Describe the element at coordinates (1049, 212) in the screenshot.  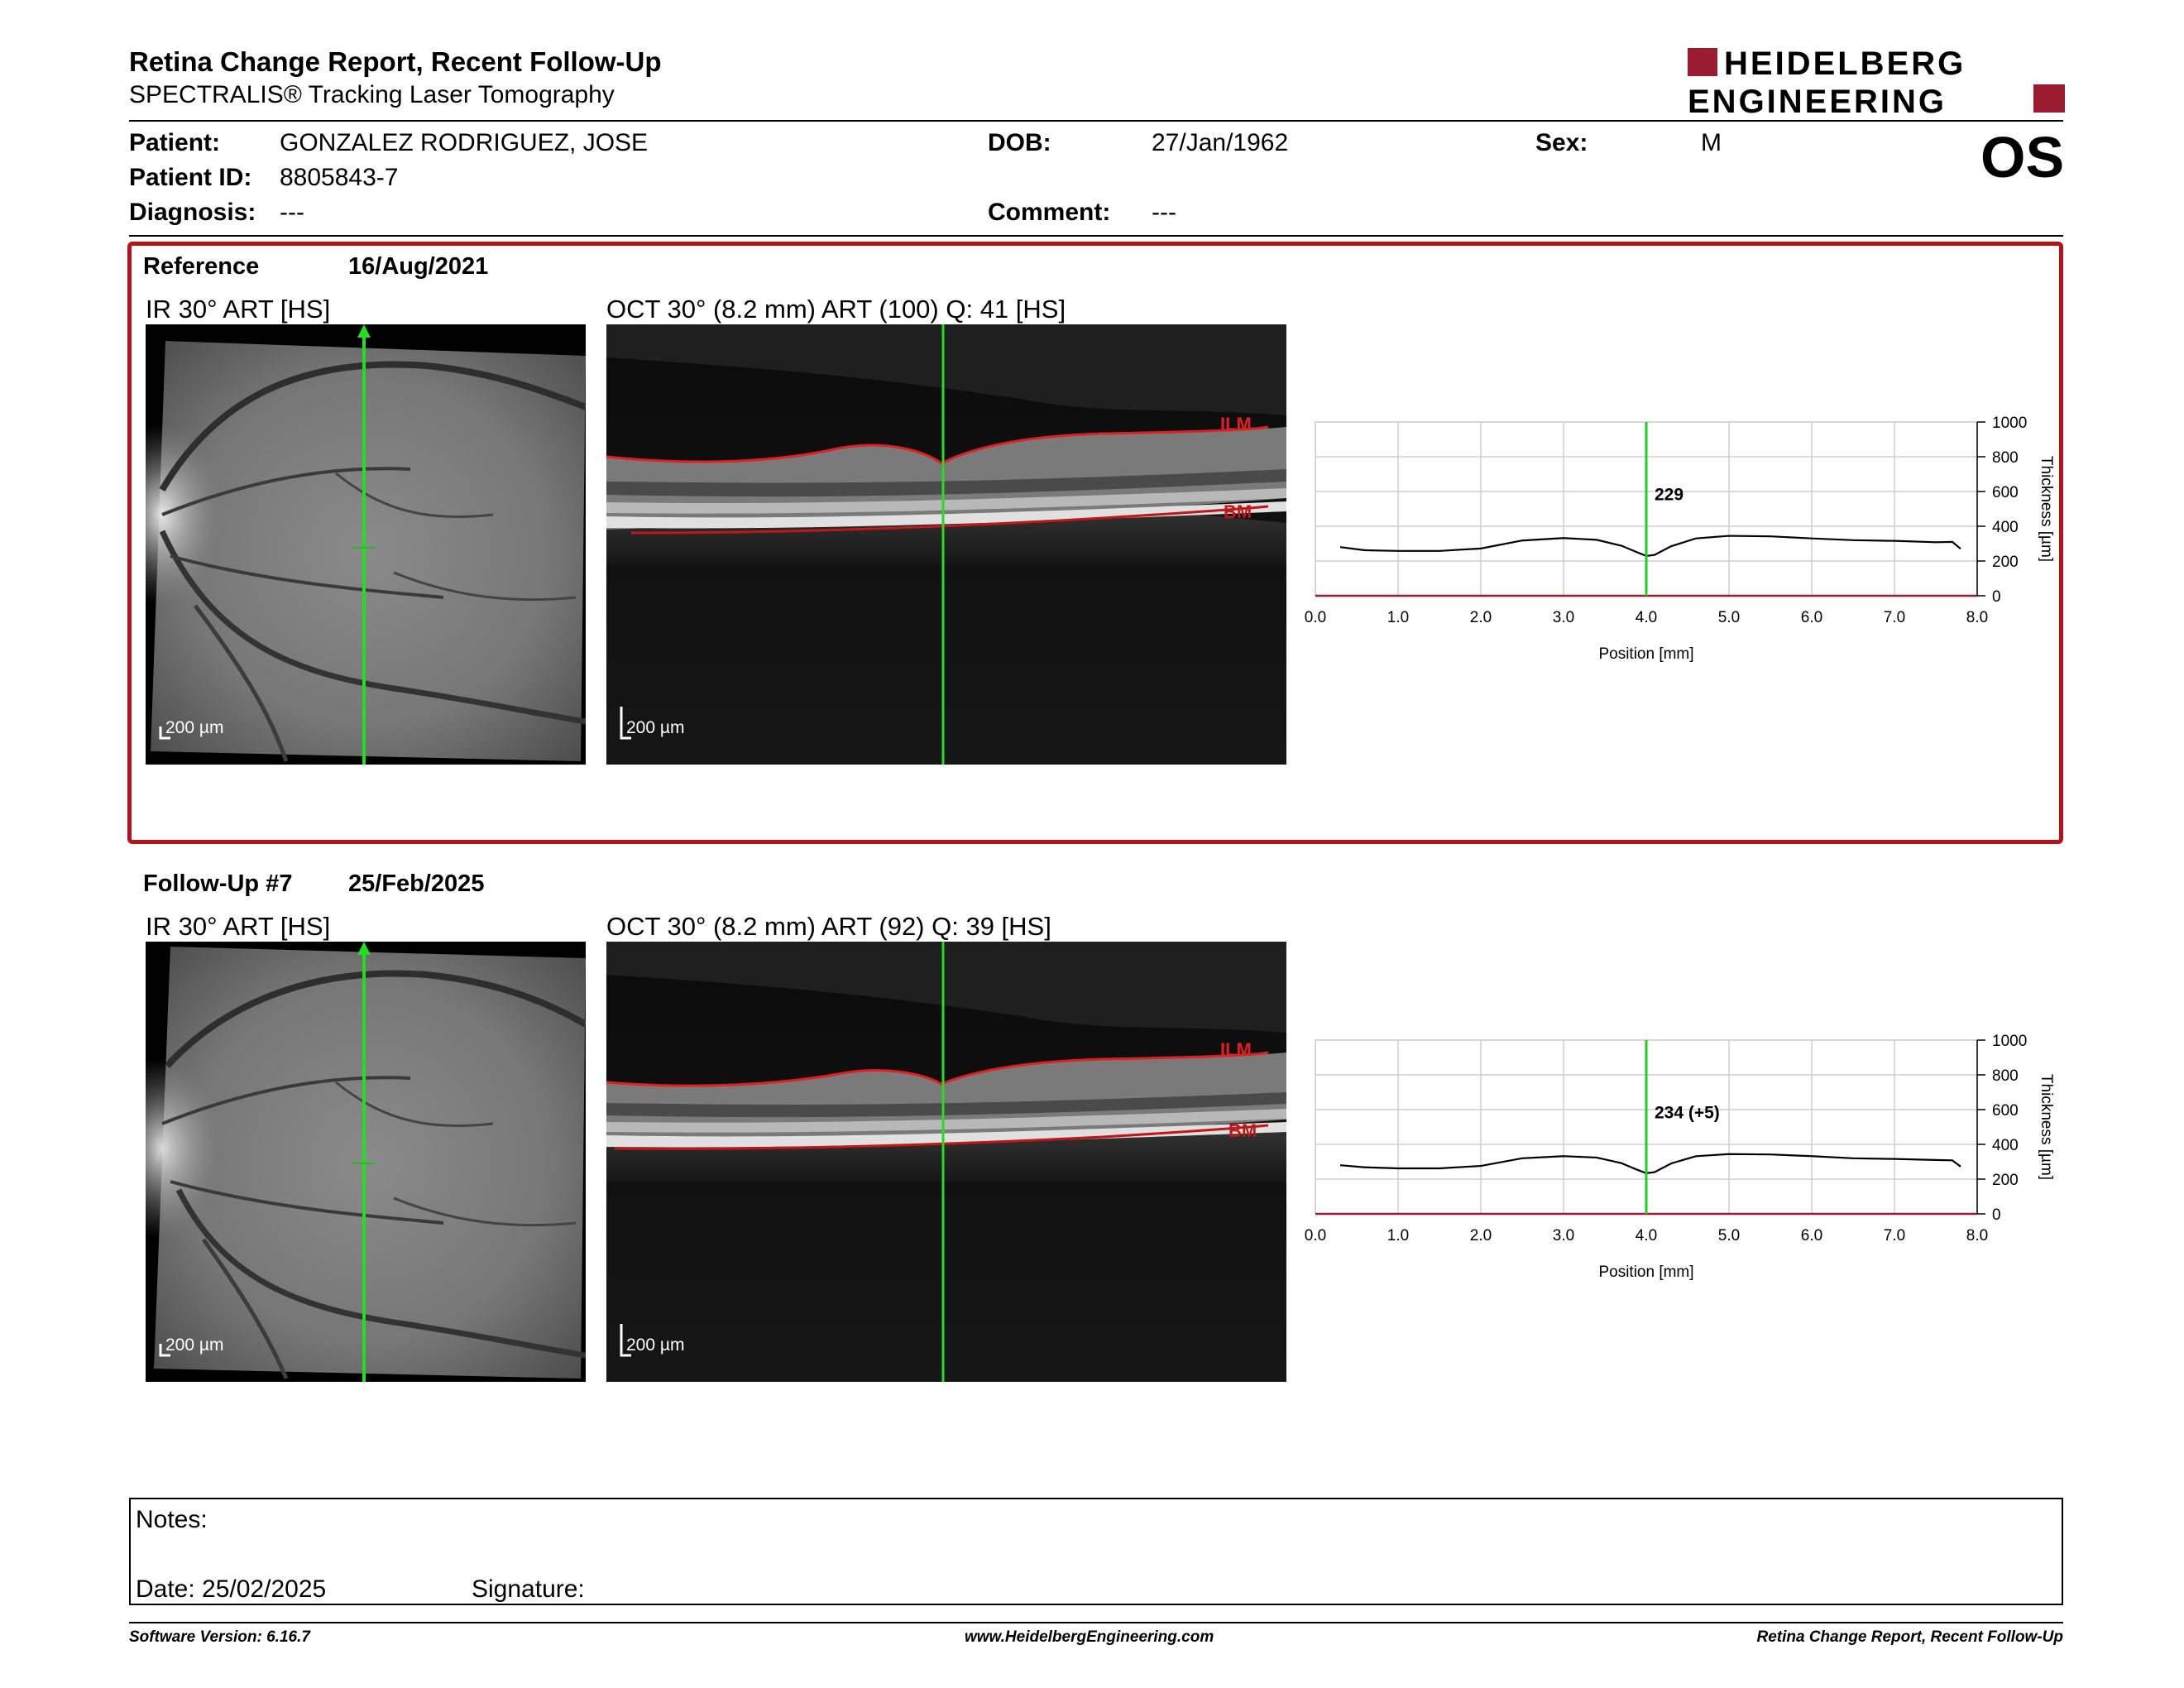
I see `comment-label: Comment:` at that location.